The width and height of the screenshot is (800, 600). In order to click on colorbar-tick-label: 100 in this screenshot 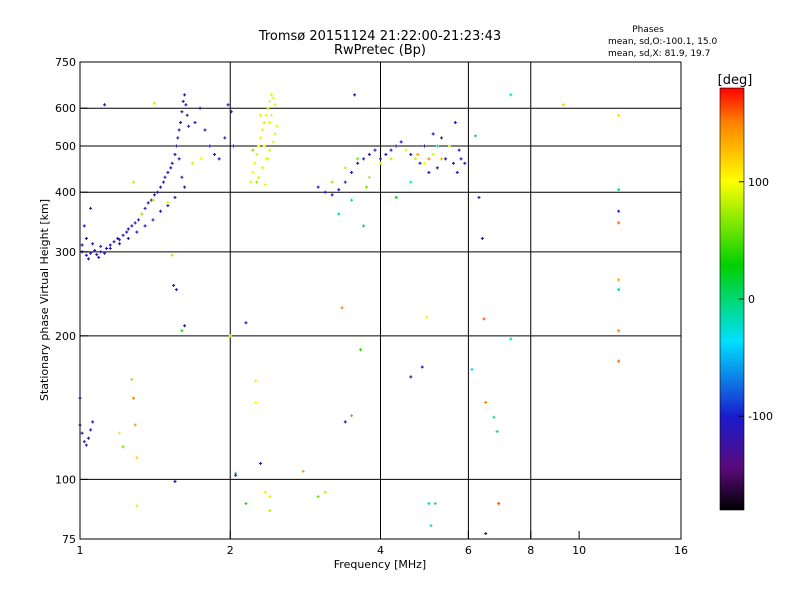, I will do `click(758, 182)`.